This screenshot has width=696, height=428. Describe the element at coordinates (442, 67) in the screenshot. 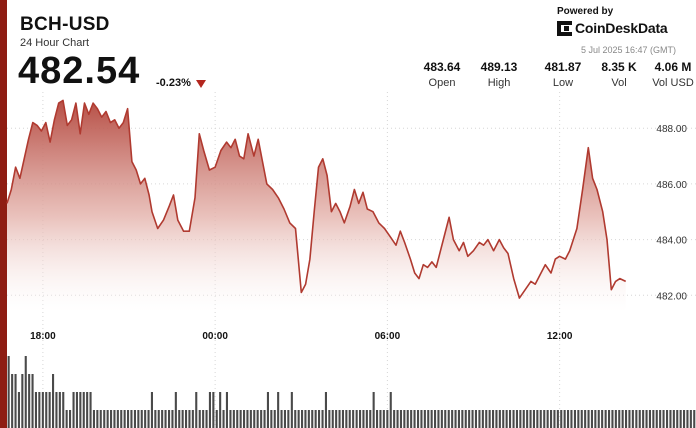

I see `stat-value: 483.64` at that location.